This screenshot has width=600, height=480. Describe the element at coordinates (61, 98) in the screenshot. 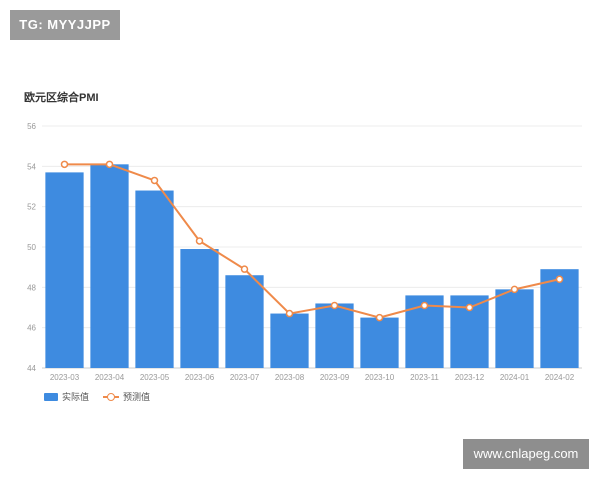

I see `chart-title: 欧元区综合PMI` at that location.